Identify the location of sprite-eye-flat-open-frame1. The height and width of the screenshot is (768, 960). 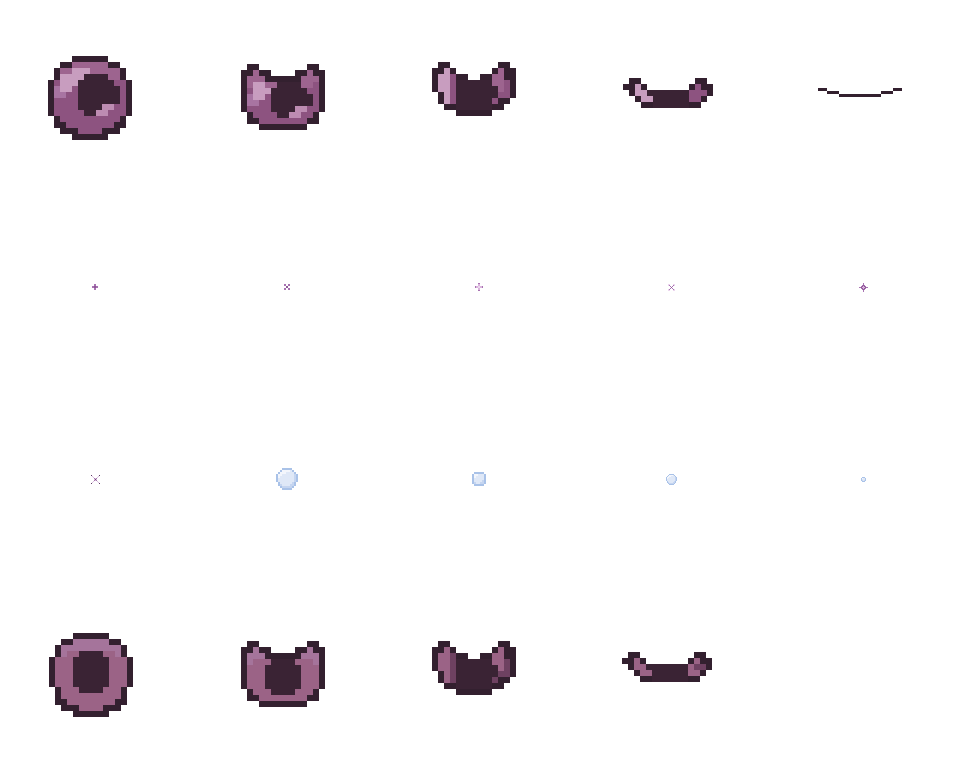
(91, 675).